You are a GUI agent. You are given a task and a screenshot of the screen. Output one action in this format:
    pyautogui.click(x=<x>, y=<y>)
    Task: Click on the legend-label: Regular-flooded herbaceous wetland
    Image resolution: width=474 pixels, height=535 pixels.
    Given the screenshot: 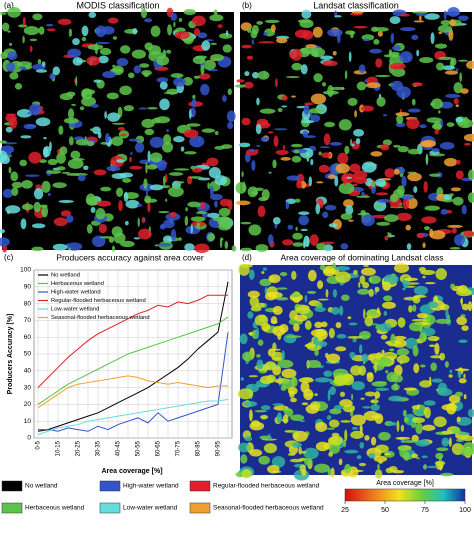 What is the action you would take?
    pyautogui.click(x=98, y=301)
    